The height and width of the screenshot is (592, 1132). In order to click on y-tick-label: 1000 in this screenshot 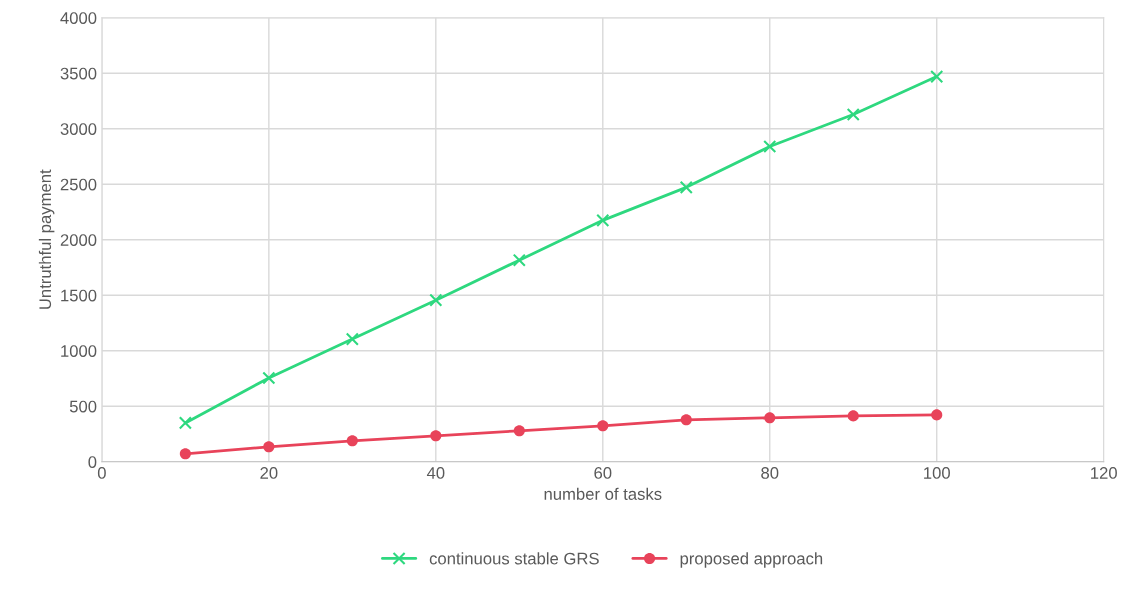, I will do `click(79, 351)`.